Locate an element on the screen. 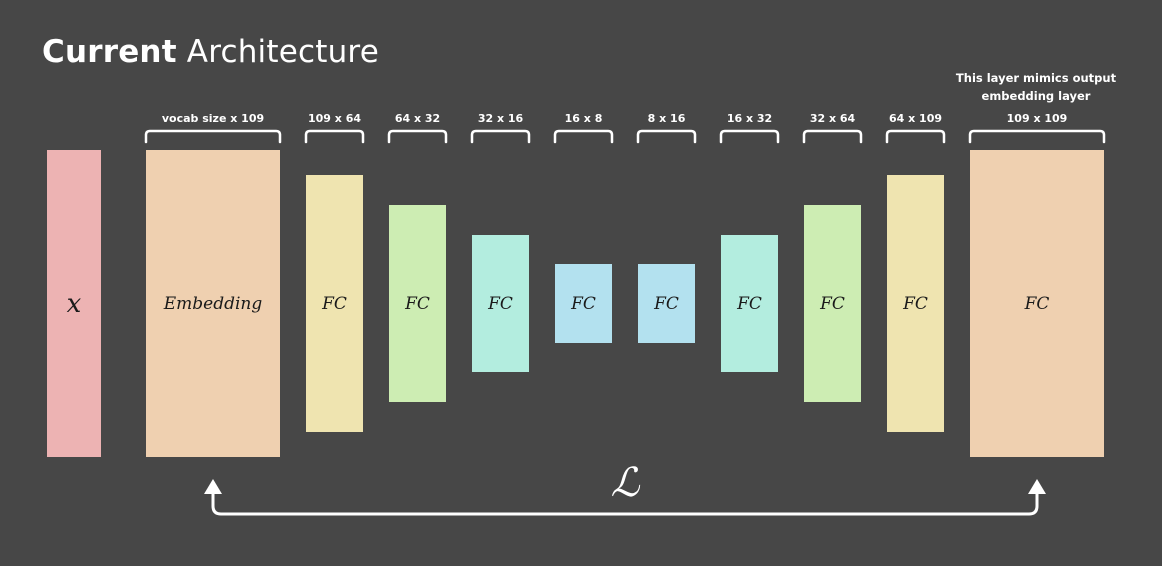 This screenshot has width=1162, height=566. layer-output: FC is located at coordinates (1037, 303).